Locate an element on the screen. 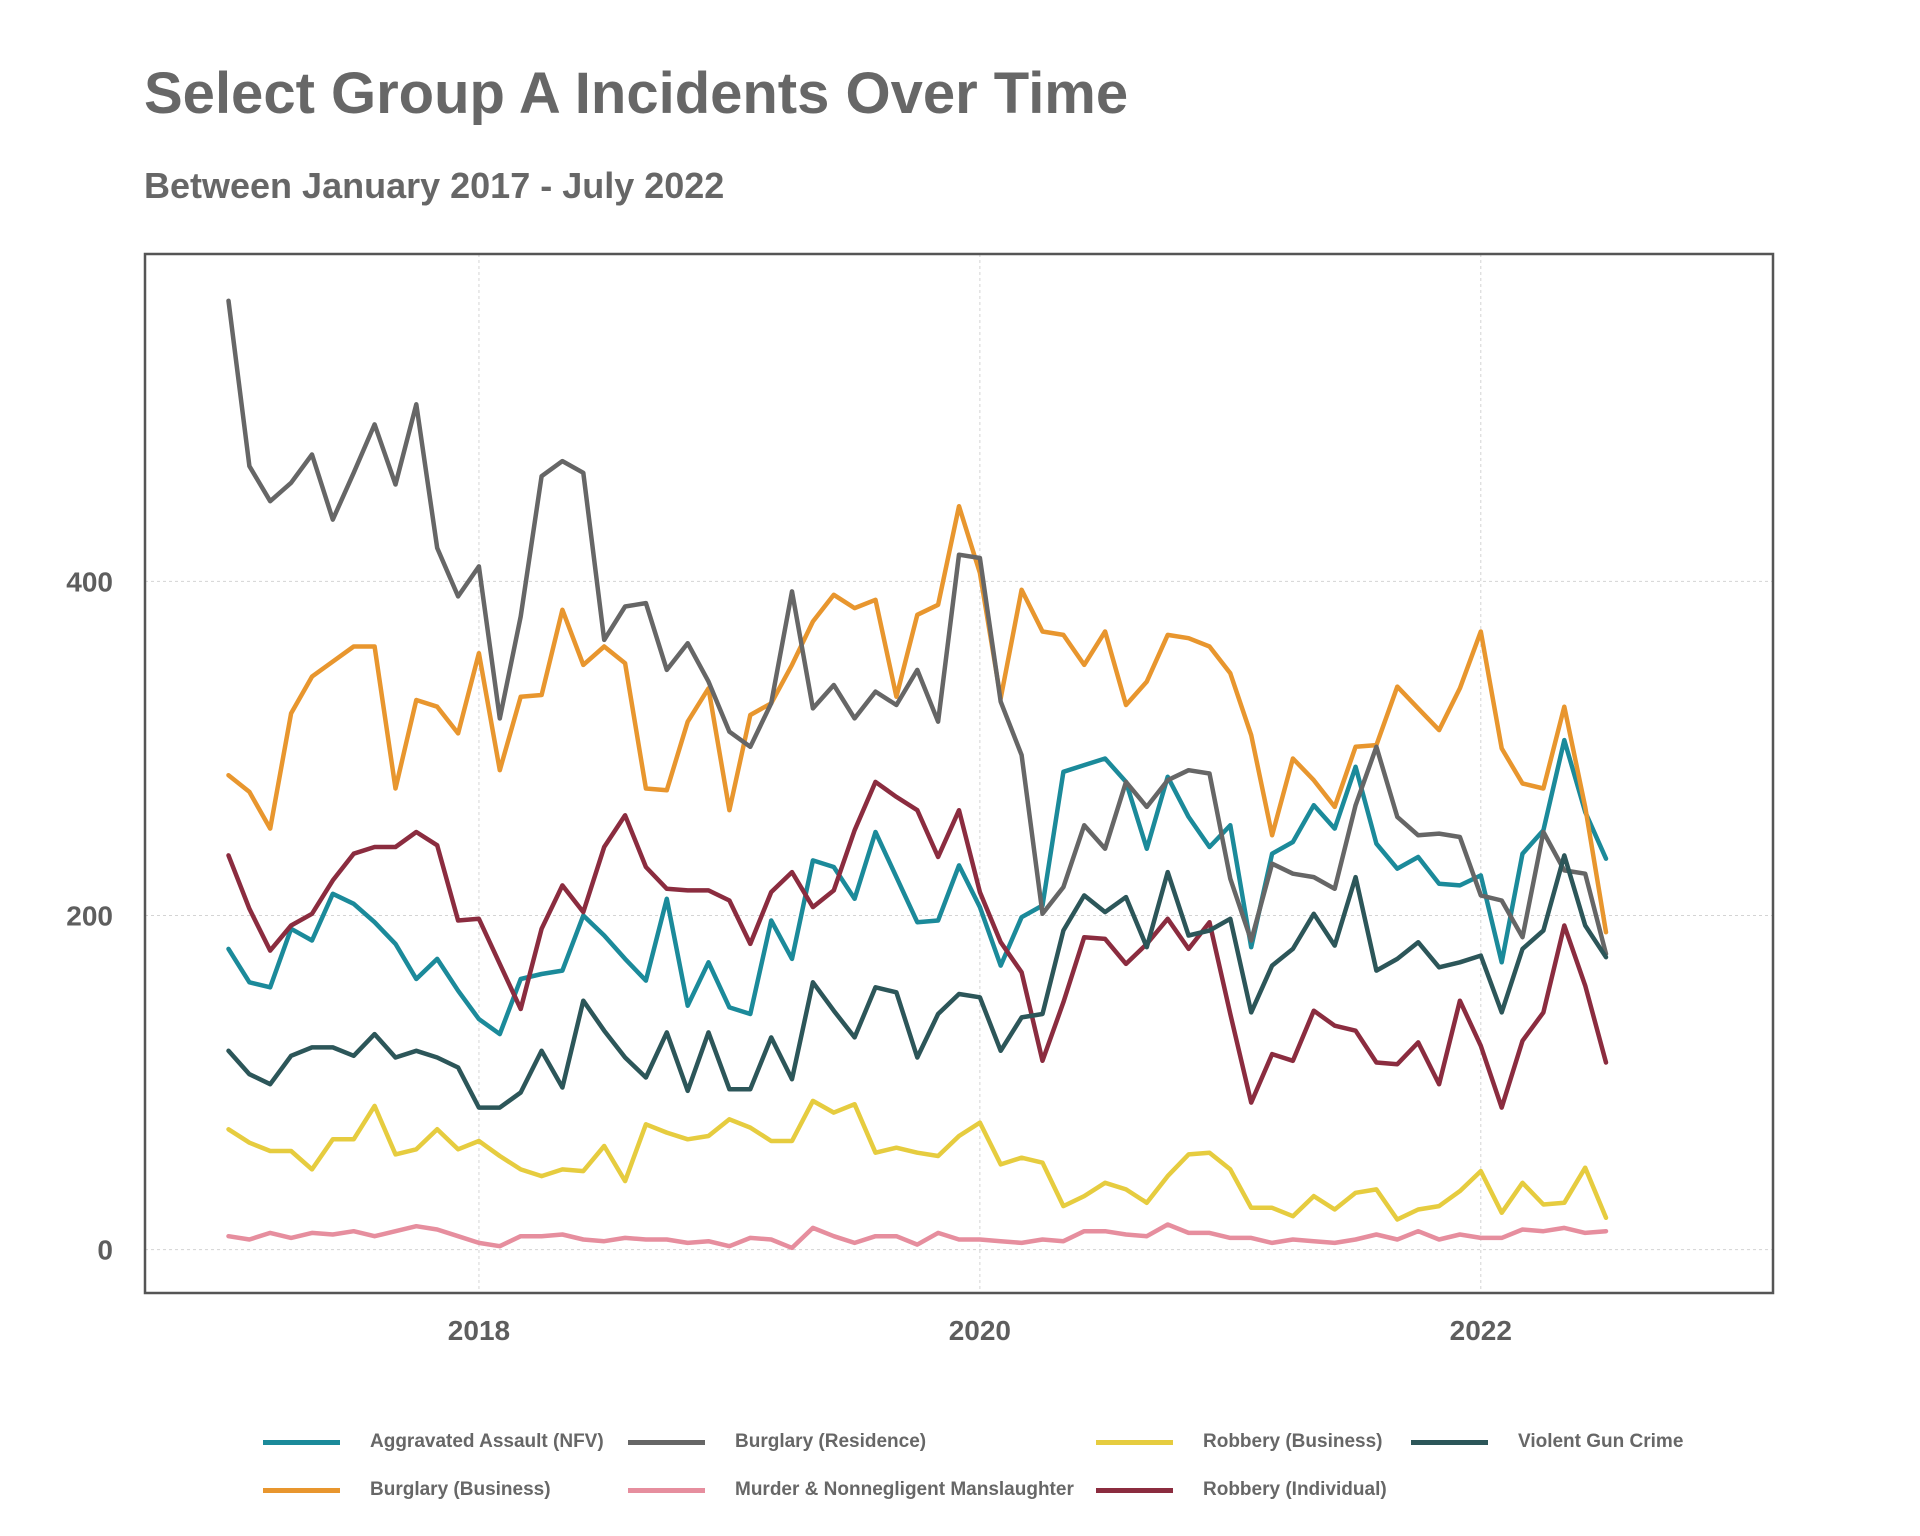 This screenshot has height=1536, width=1920. chart-subtitle: Between January 2017 - July 2022 is located at coordinates (434, 185).